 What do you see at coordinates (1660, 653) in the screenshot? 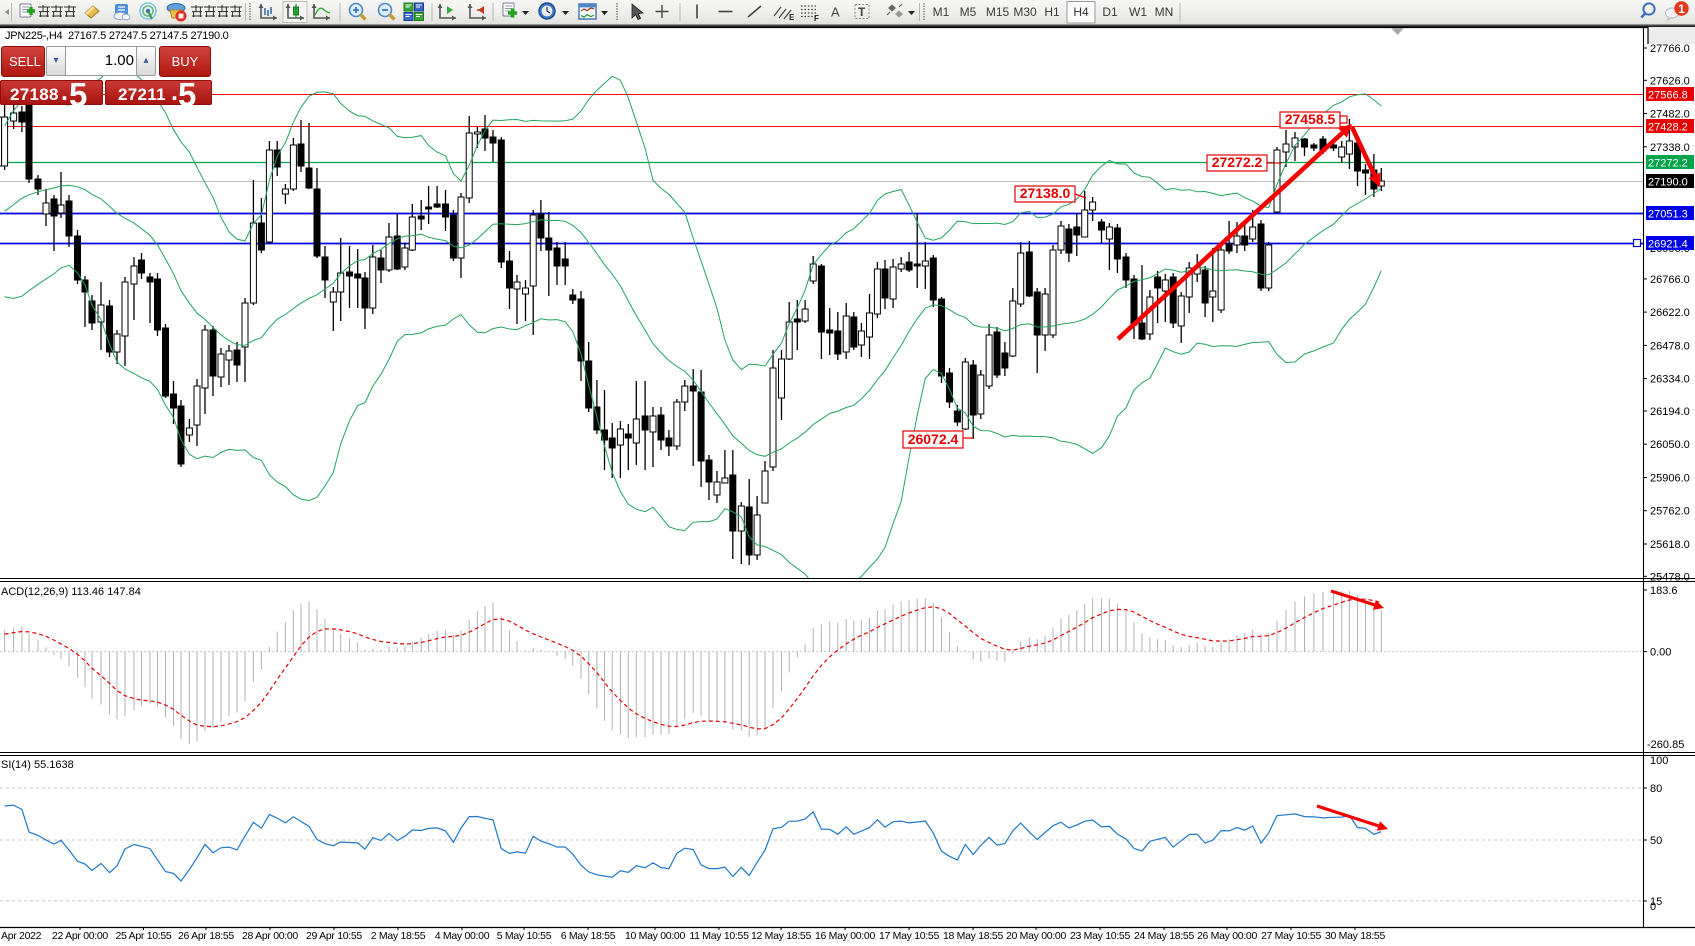
I see `svg-text: 0.00` at bounding box center [1660, 653].